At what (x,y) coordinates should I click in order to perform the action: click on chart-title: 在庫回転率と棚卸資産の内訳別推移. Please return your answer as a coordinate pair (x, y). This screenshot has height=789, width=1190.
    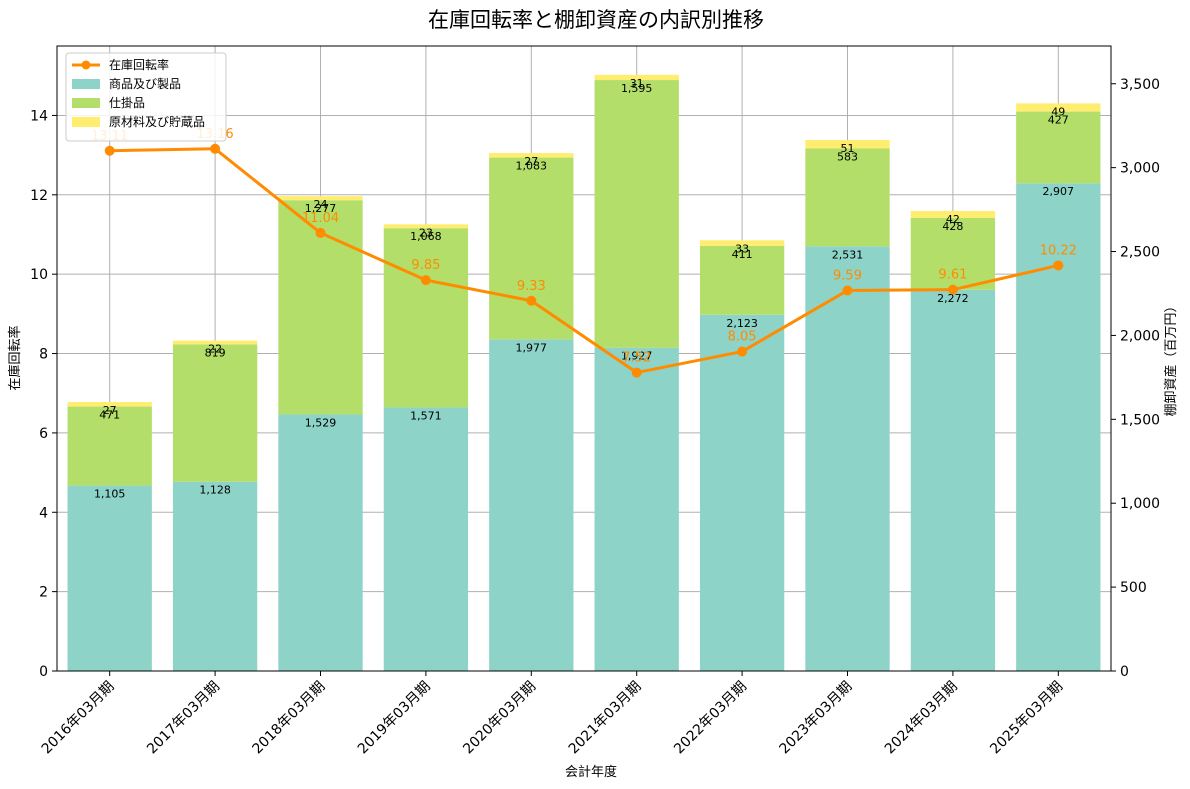
    Looking at the image, I should click on (596, 20).